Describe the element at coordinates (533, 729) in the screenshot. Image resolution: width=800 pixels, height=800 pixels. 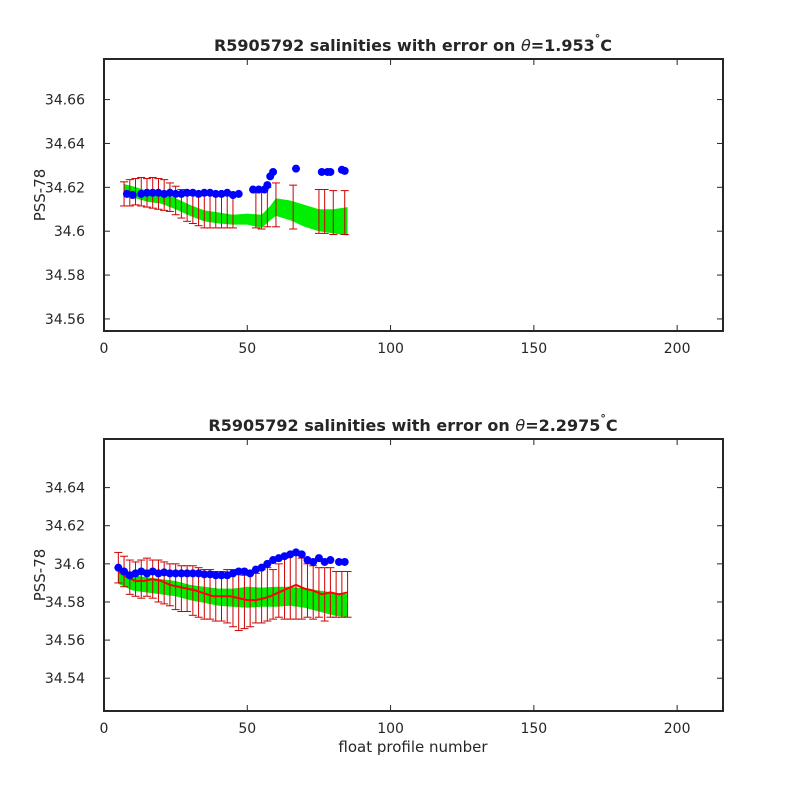
I see `bottom-x-tick-label: 150` at that location.